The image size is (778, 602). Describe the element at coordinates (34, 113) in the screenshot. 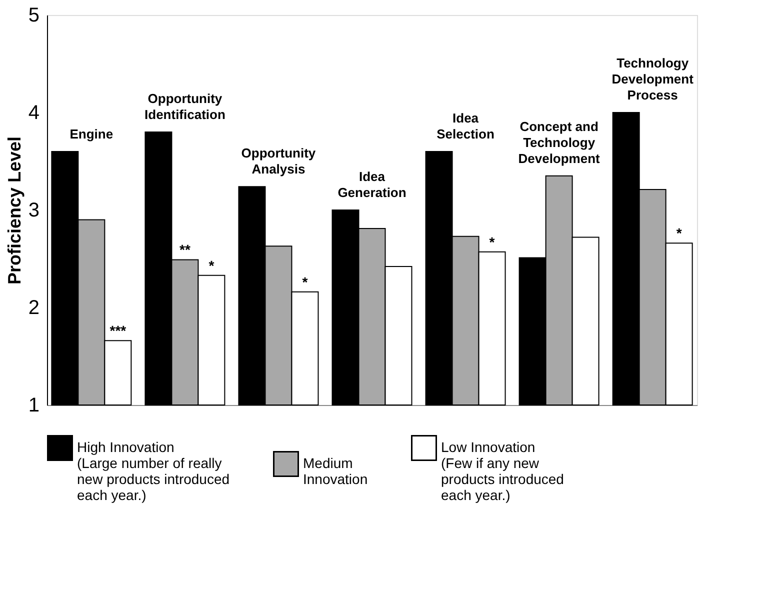

I see `y-tick-label: 4` at that location.